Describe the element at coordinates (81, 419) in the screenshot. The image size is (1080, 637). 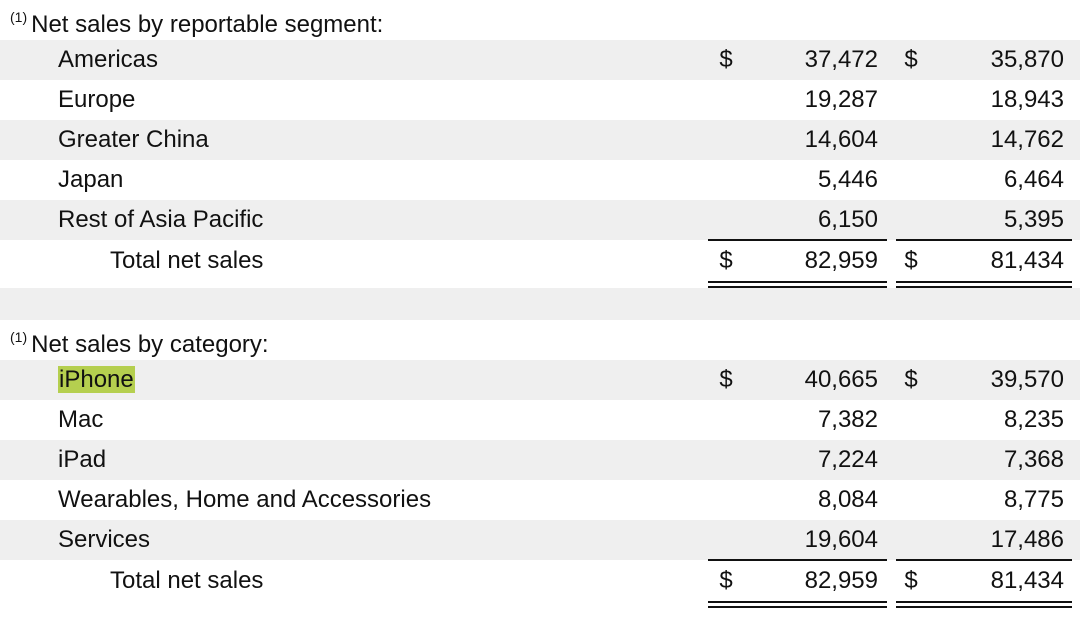
I see `row-label: Mac` at that location.